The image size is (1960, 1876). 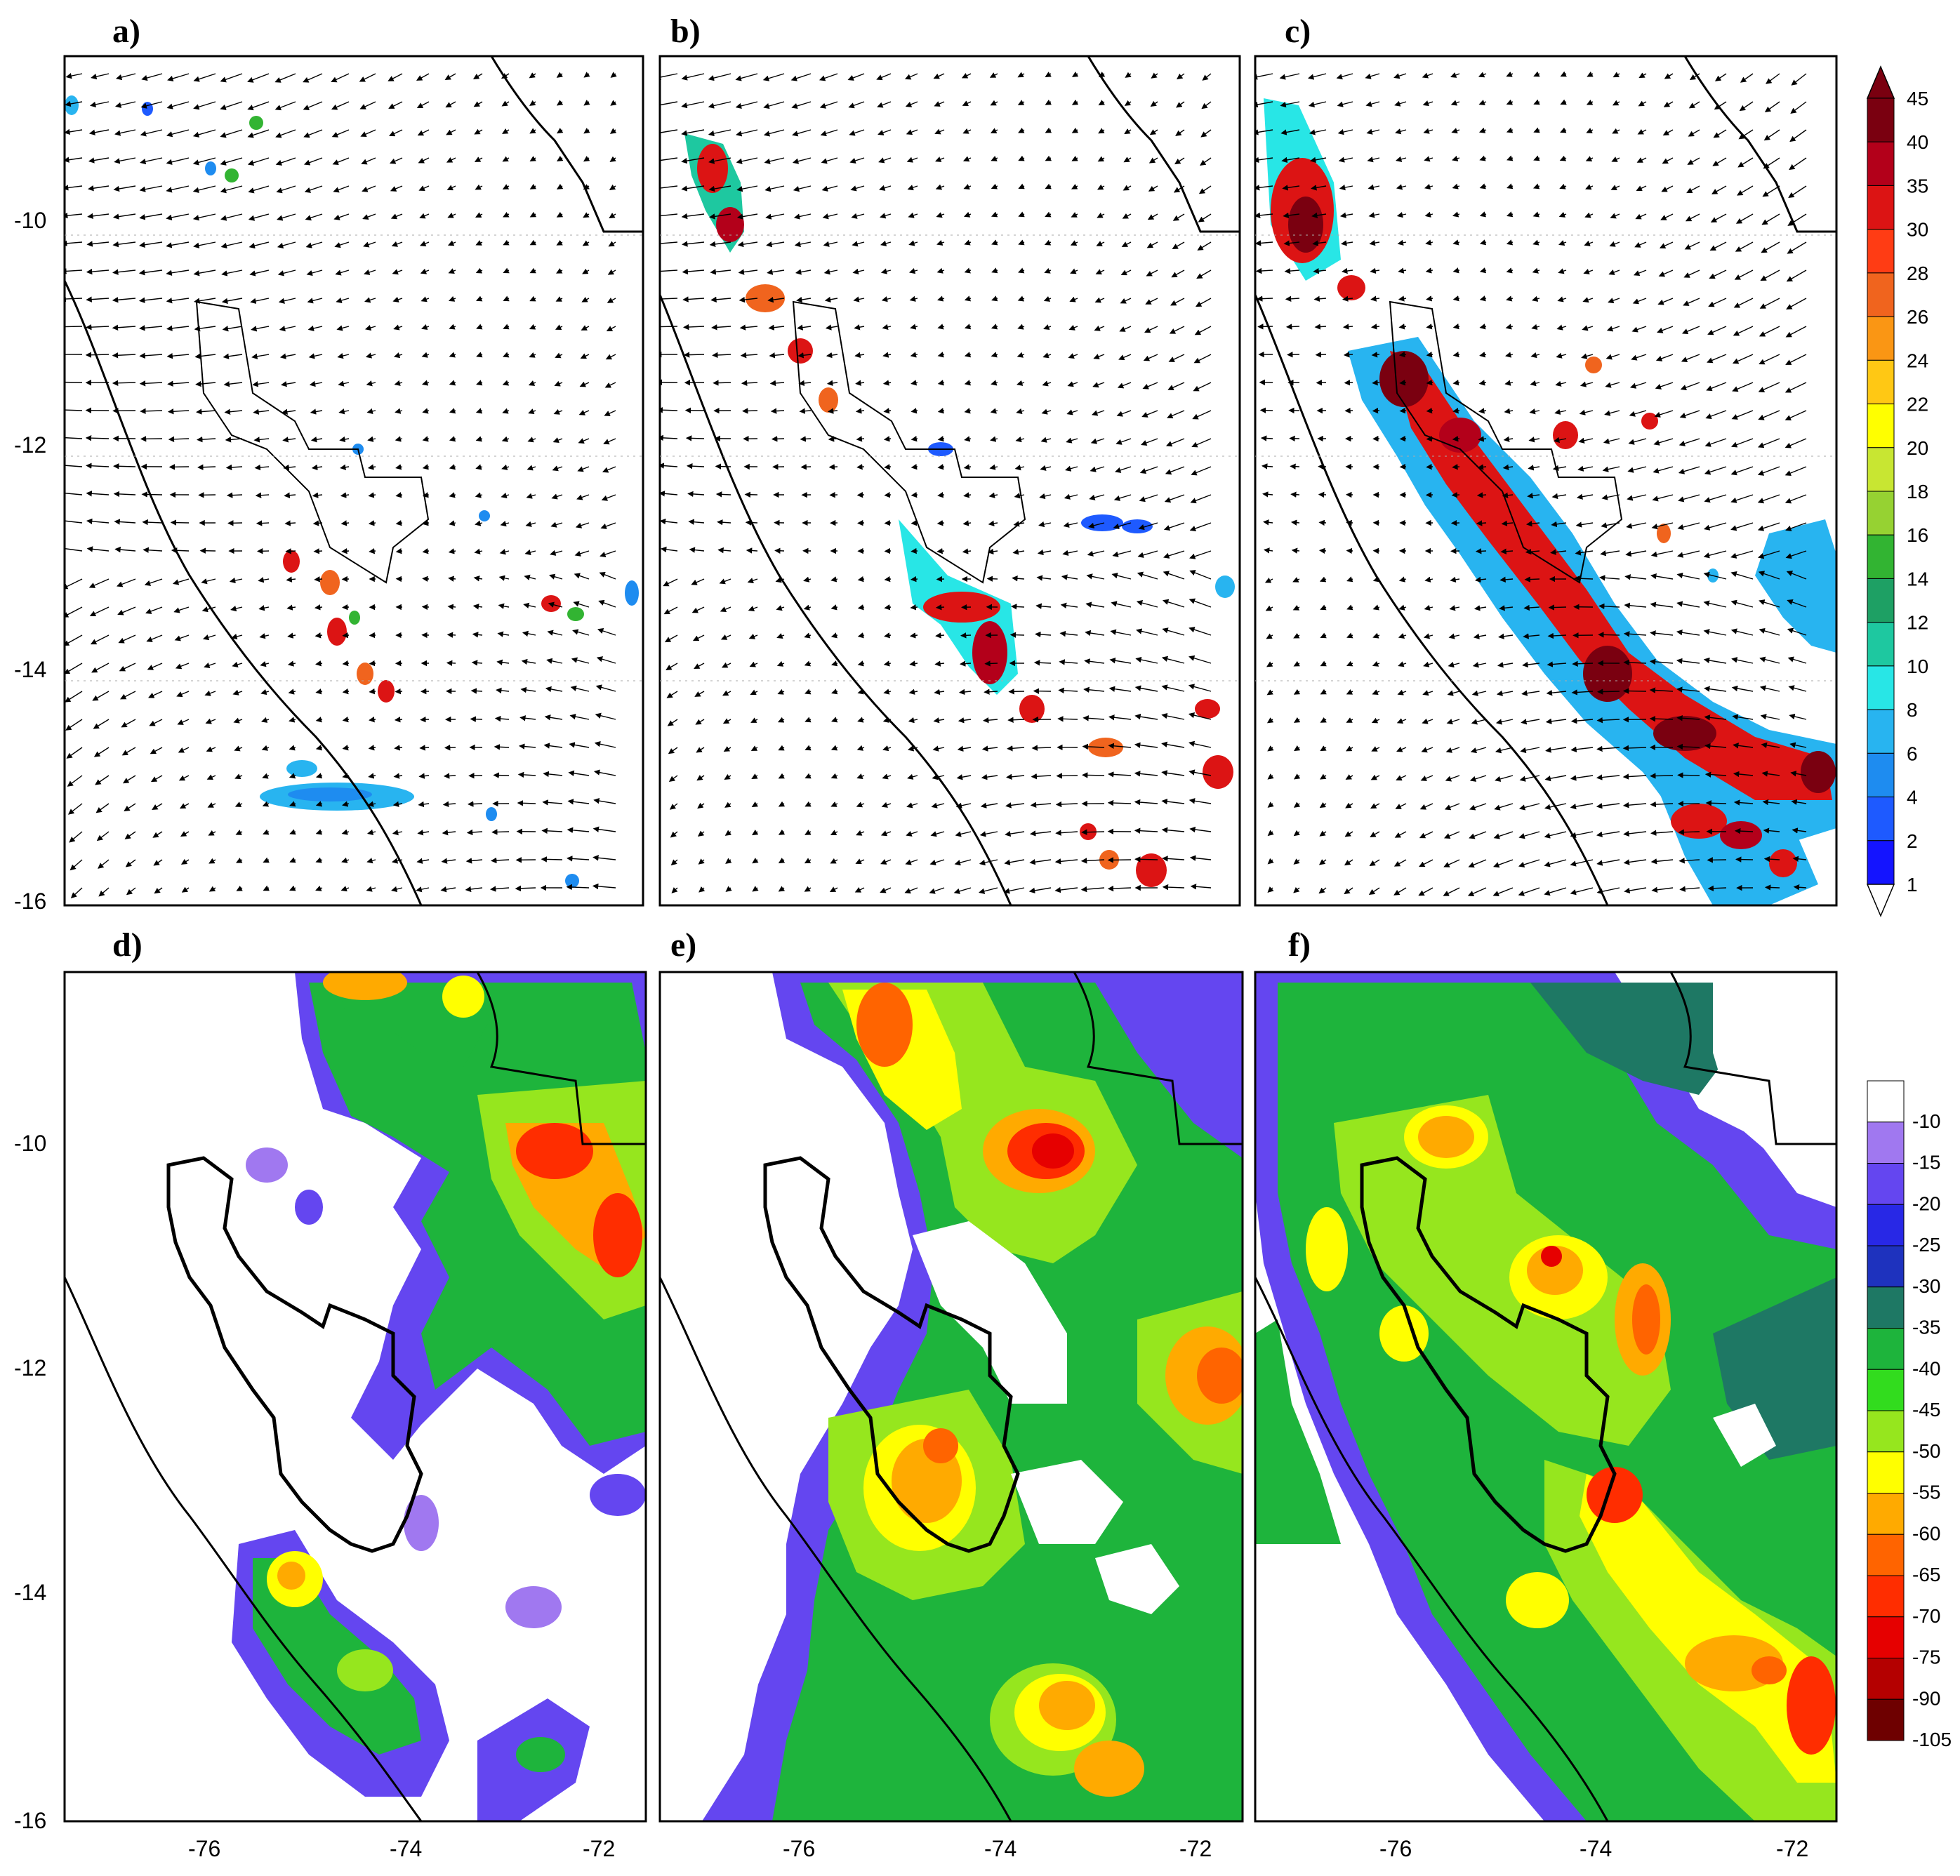 I want to click on colorbar-tick: -60, so click(x=1926, y=1533).